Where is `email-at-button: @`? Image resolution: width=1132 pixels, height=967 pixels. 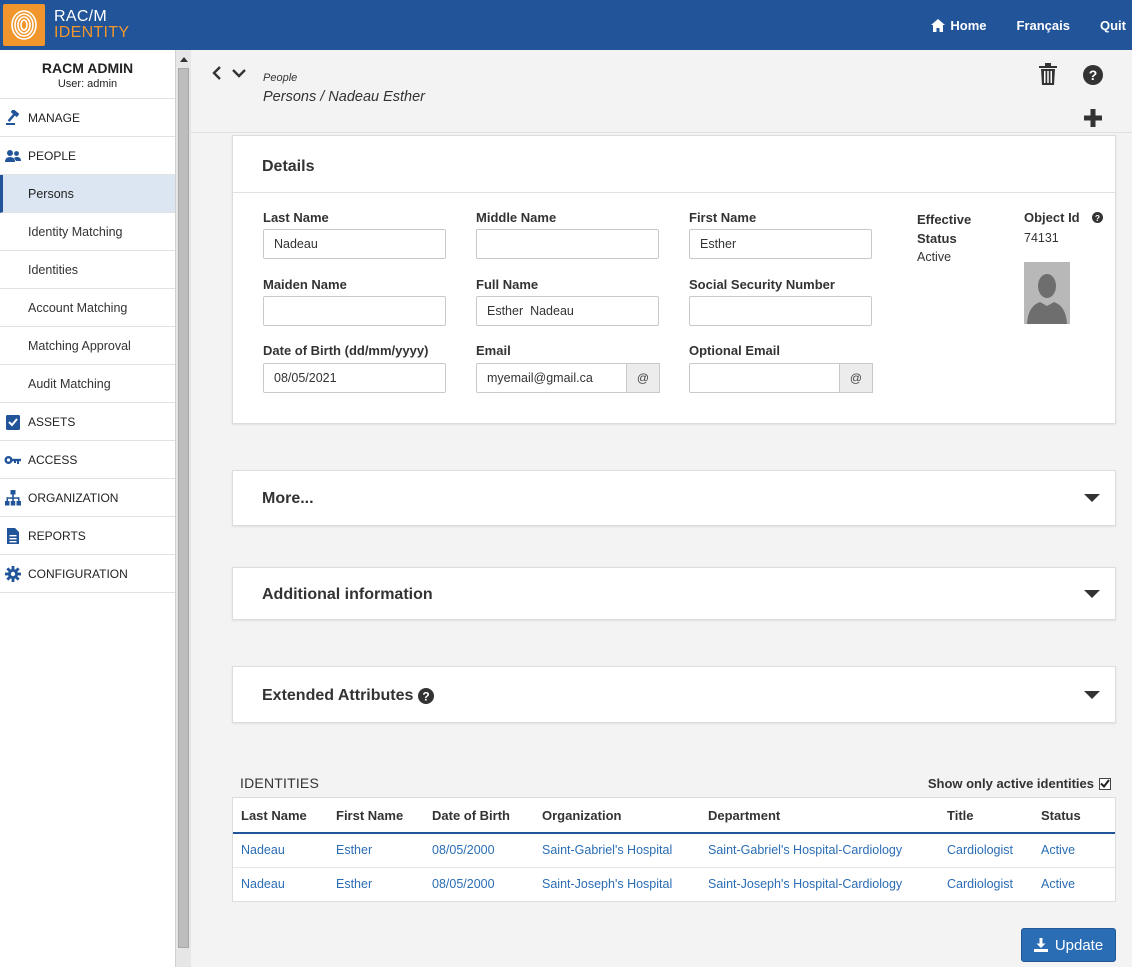
email-at-button: @ is located at coordinates (643, 378).